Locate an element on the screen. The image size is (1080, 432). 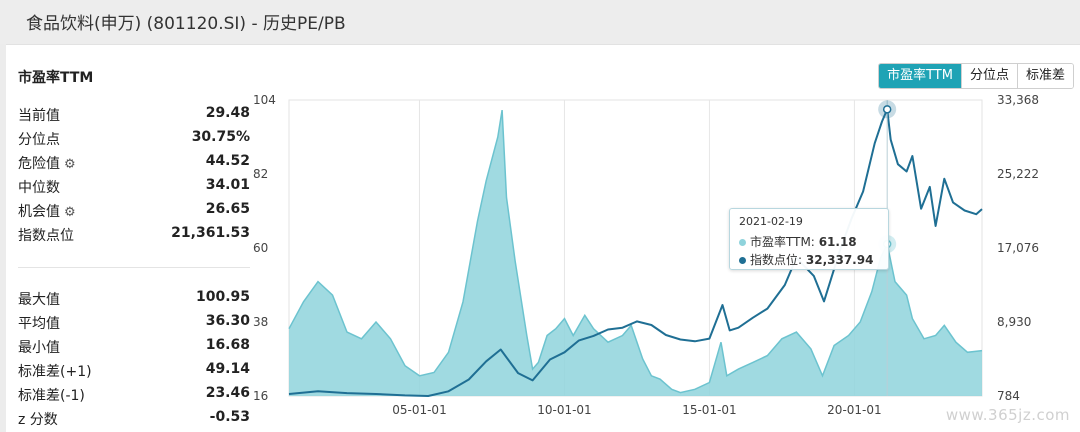
stat-row-index-points: 指数点位 21,361.53 is located at coordinates (134, 236).